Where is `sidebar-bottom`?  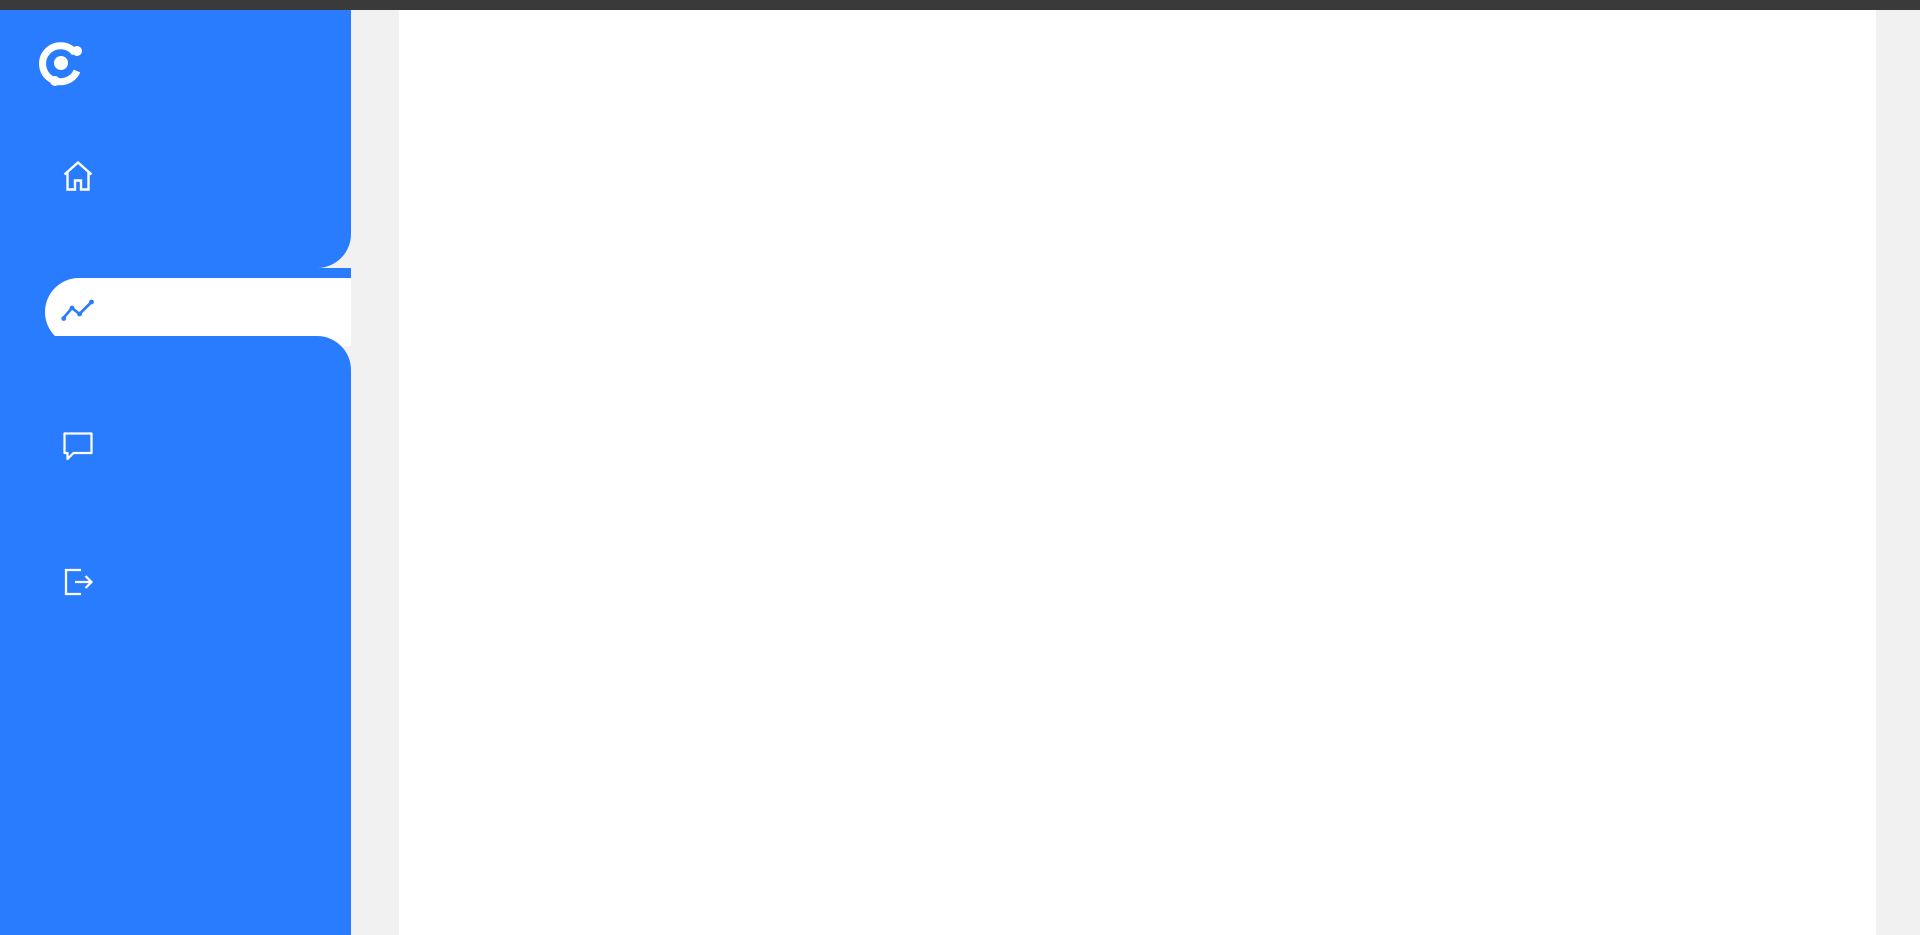
sidebar-bottom is located at coordinates (175, 635).